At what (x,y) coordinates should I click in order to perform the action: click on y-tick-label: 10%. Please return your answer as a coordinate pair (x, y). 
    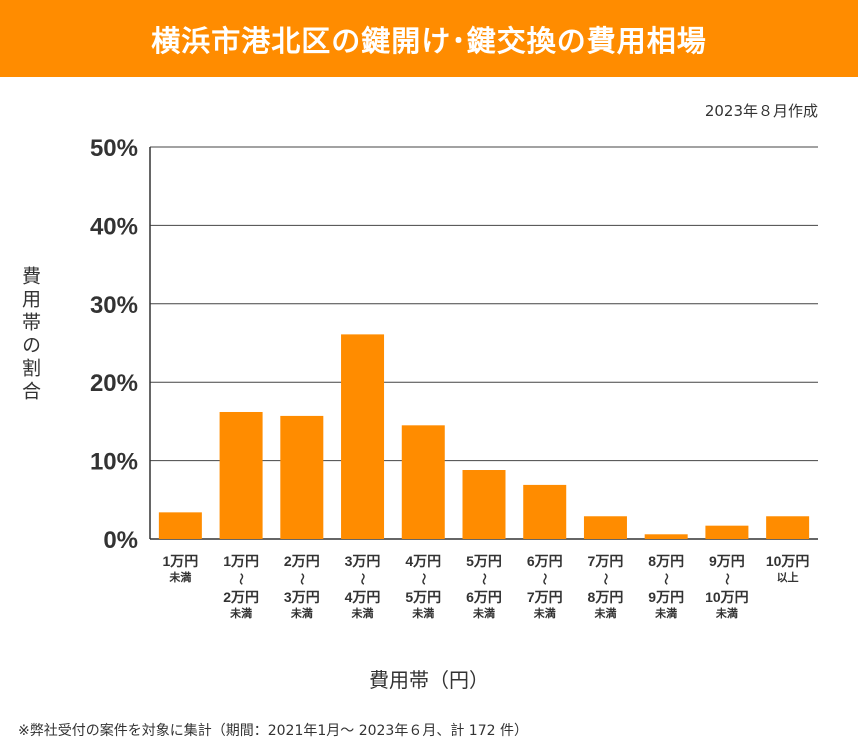
    Looking at the image, I should click on (114, 462).